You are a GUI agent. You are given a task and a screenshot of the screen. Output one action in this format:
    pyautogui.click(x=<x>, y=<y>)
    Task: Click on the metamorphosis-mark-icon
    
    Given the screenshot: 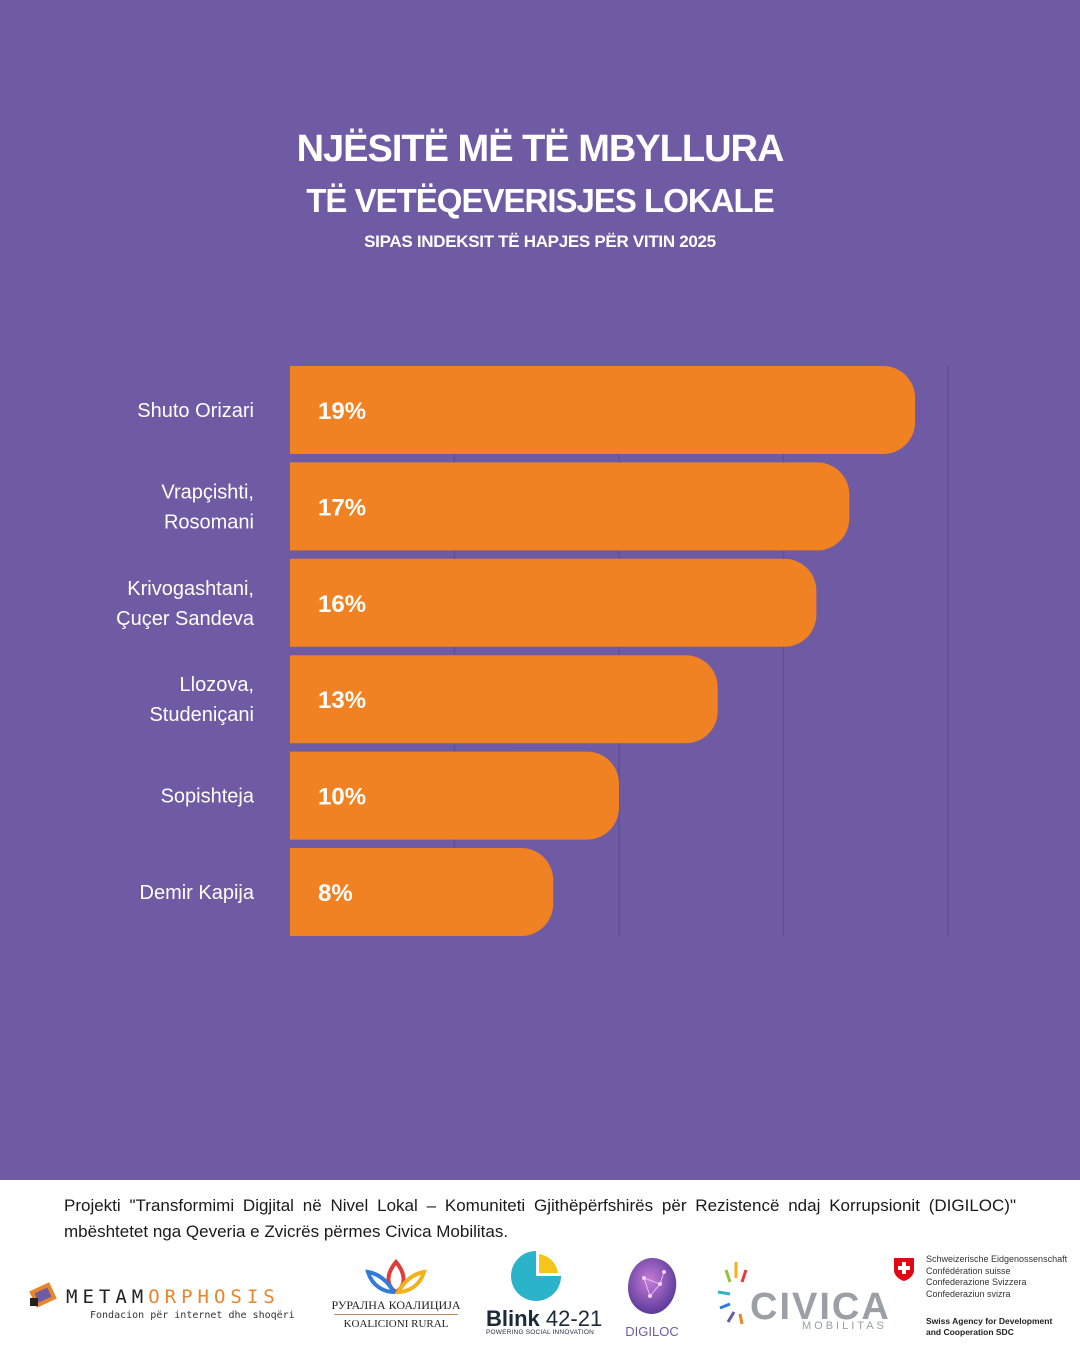 What is the action you would take?
    pyautogui.click(x=43, y=1295)
    